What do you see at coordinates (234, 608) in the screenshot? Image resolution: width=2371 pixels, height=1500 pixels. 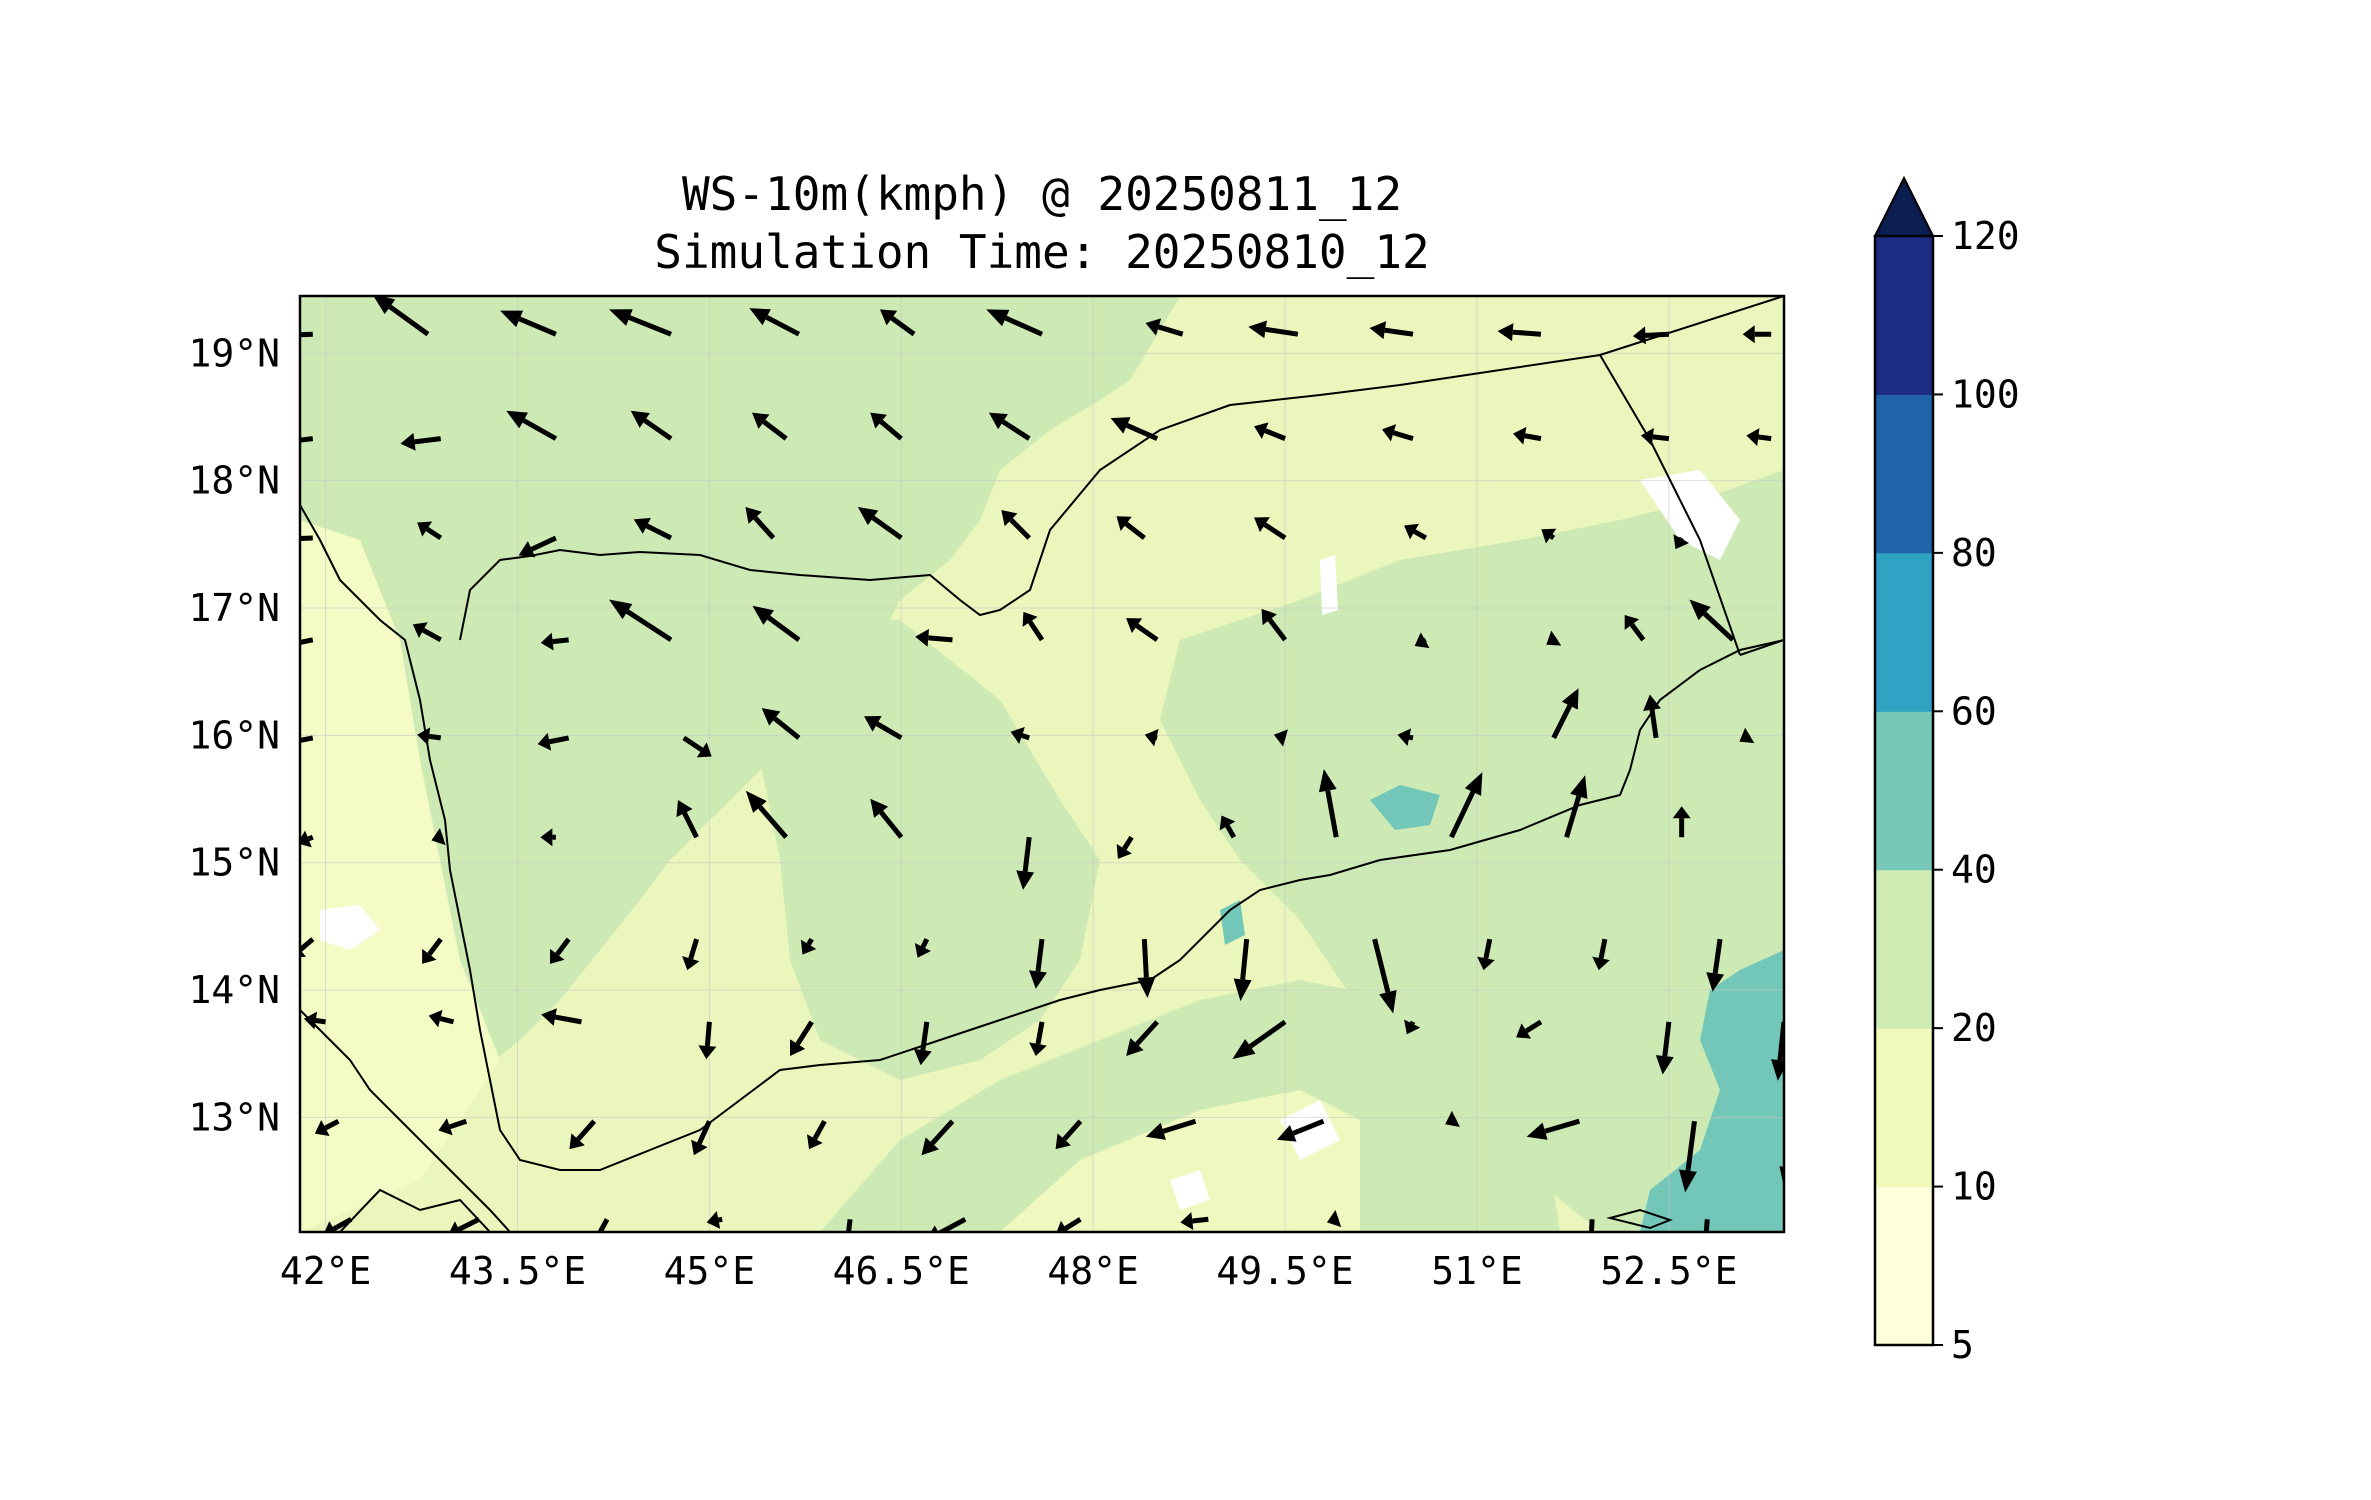 I see `lat-tick-label: 17°N` at bounding box center [234, 608].